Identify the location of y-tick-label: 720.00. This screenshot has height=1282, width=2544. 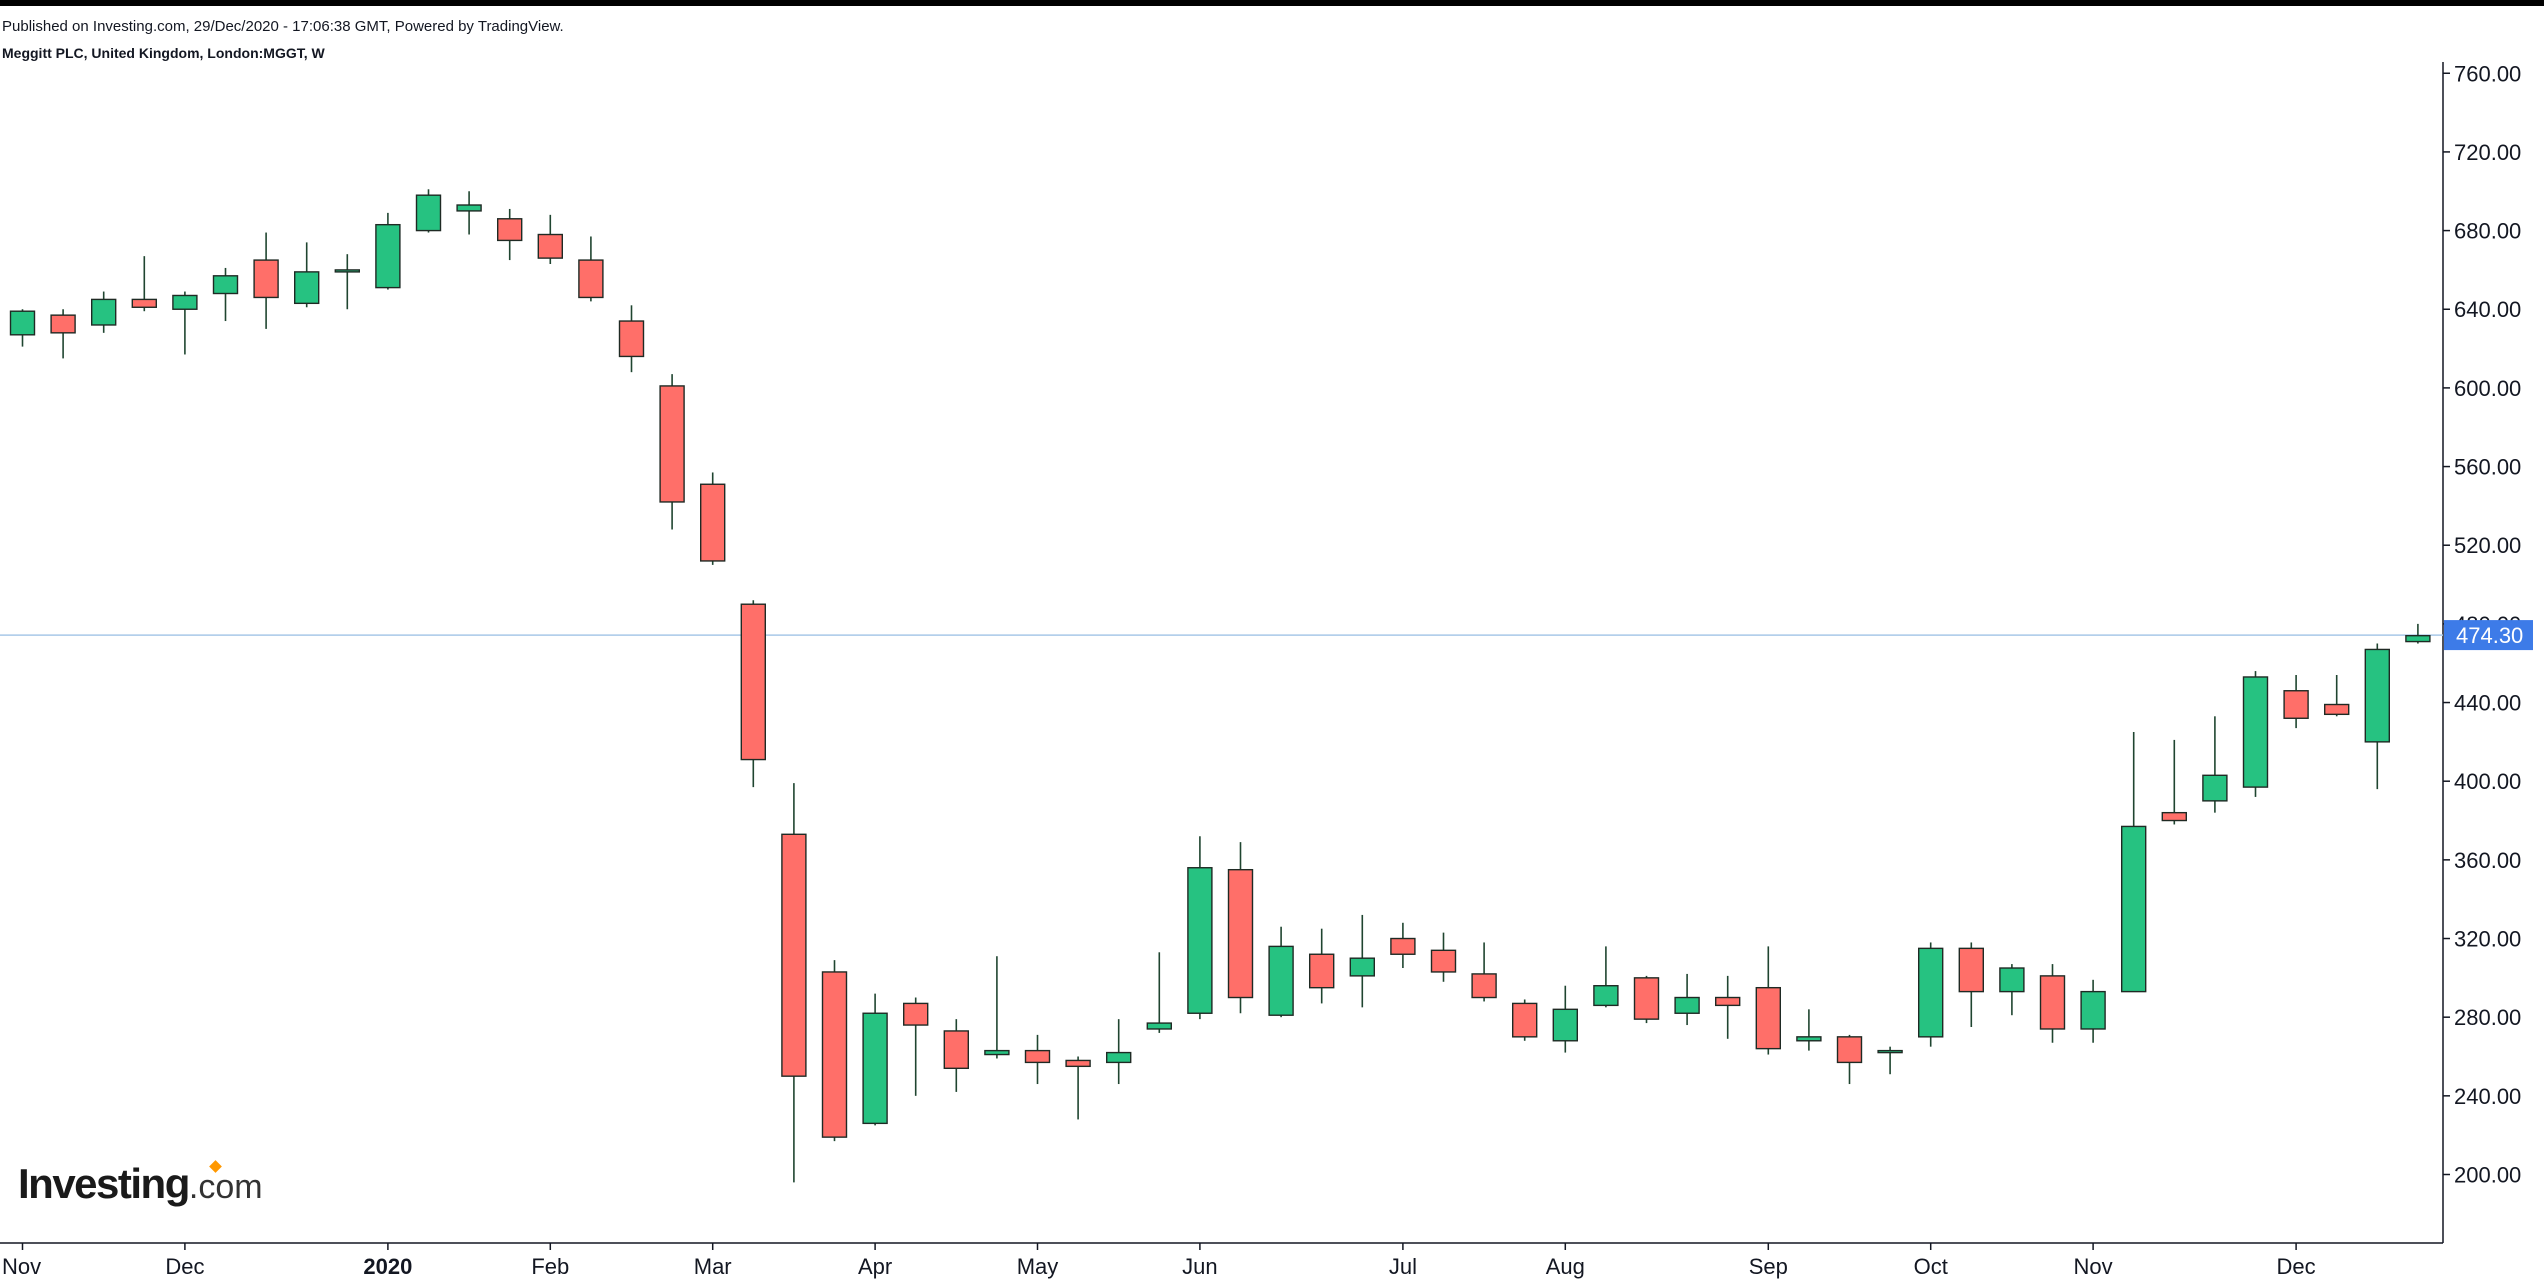
(2487, 152).